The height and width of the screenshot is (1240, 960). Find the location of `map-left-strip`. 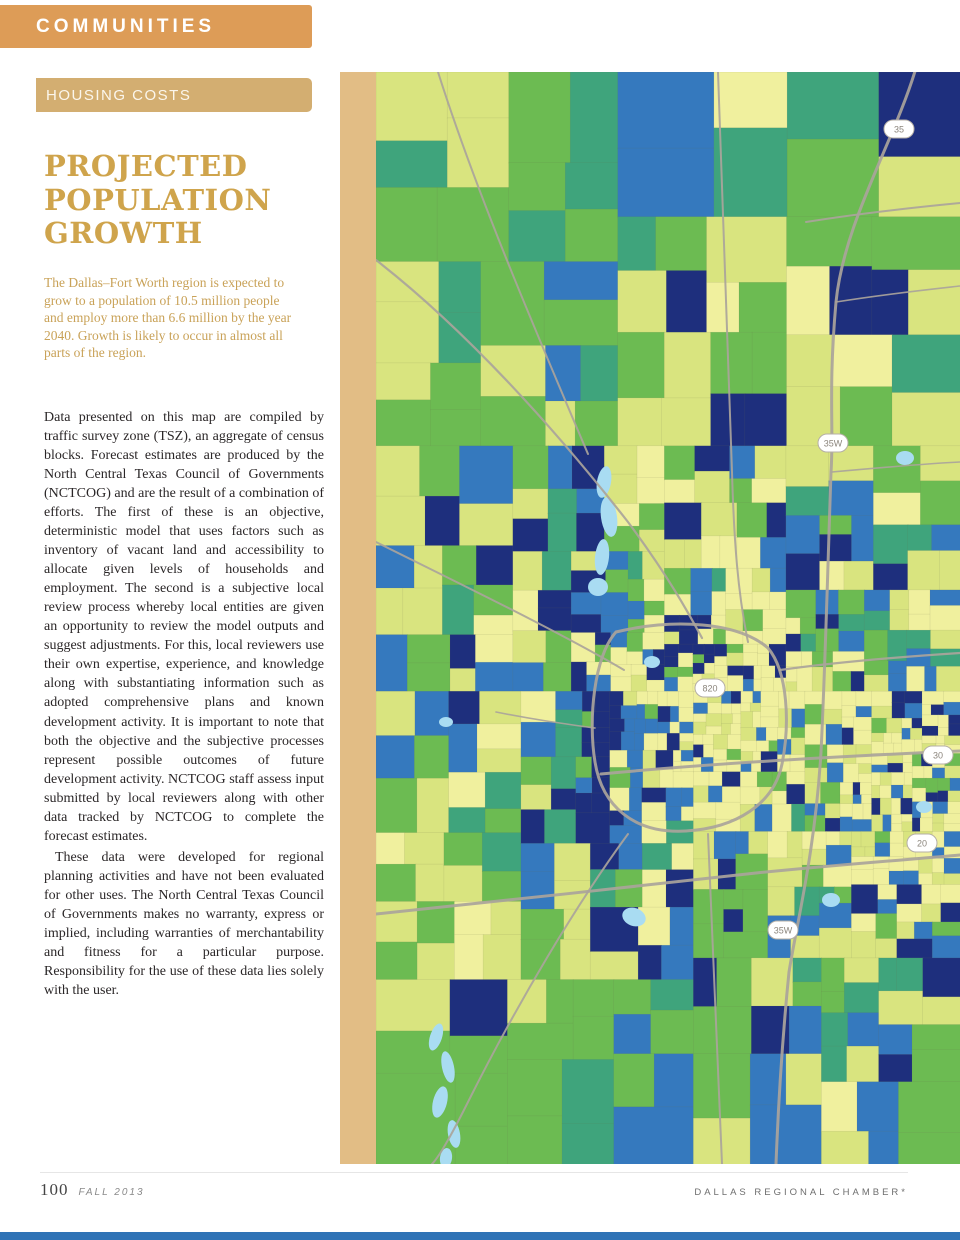

map-left-strip is located at coordinates (358, 618).